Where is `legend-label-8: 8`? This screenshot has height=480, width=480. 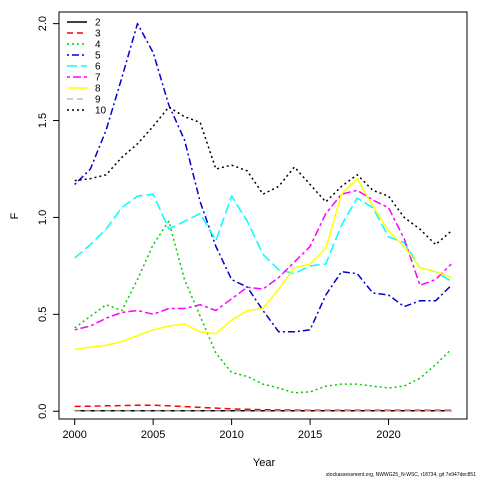 legend-label-8: 8 is located at coordinates (98, 89).